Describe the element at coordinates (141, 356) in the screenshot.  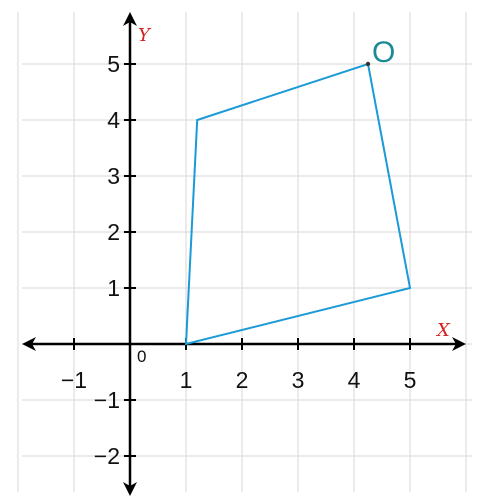
I see `origin-label: 0` at that location.